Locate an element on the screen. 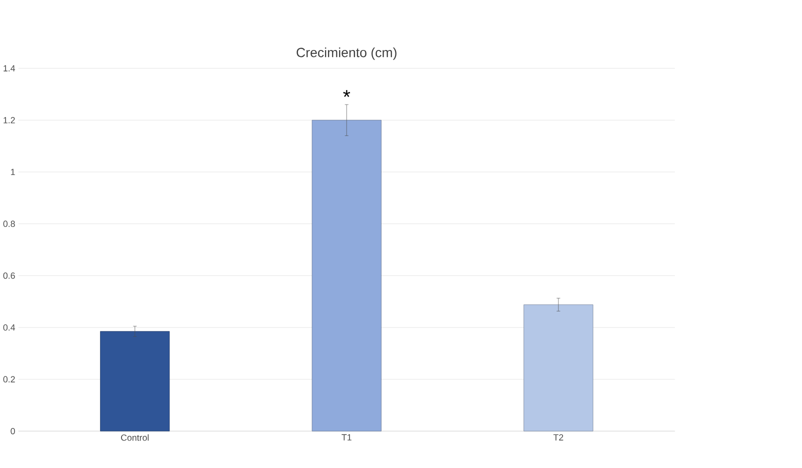 The height and width of the screenshot is (468, 802). y-tick-label: 0.4 is located at coordinates (9, 327).